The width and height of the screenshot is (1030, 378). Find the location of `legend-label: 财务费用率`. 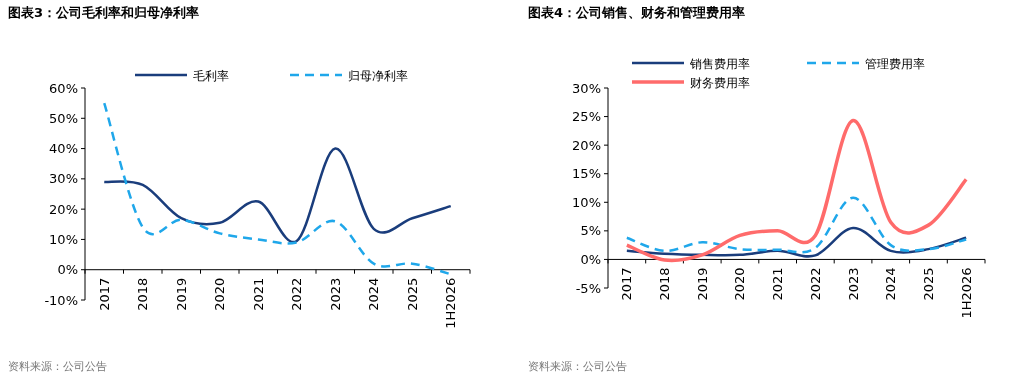

legend-label: 财务费用率 is located at coordinates (720, 82).